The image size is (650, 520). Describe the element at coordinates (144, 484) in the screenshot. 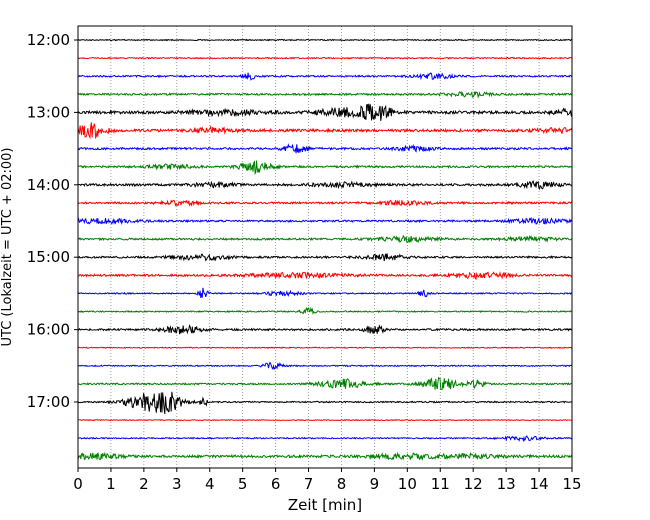

I see `x-tick-label: 2` at that location.